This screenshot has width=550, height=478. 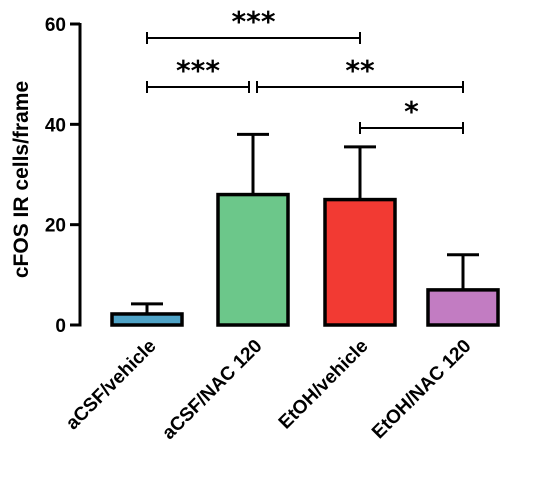 What do you see at coordinates (21, 179) in the screenshot?
I see `y-axis-label: cFOS IR cells/frame` at bounding box center [21, 179].